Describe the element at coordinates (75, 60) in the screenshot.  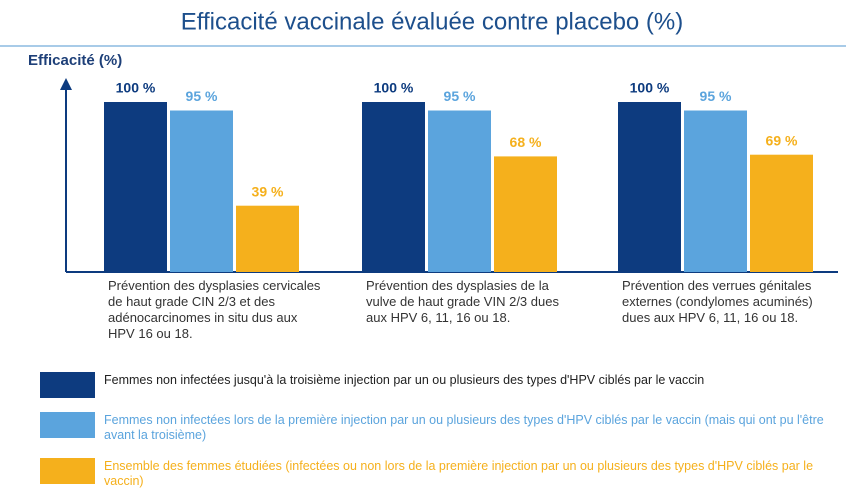
I see `y-axis-label: Efficacité (%)` at that location.